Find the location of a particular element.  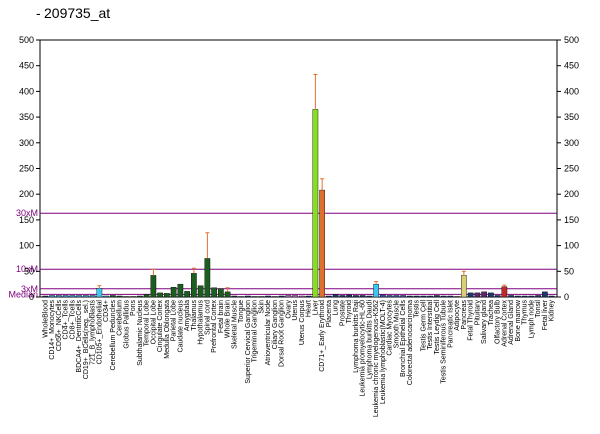

chart-title: 209735_at is located at coordinates (77, 13).